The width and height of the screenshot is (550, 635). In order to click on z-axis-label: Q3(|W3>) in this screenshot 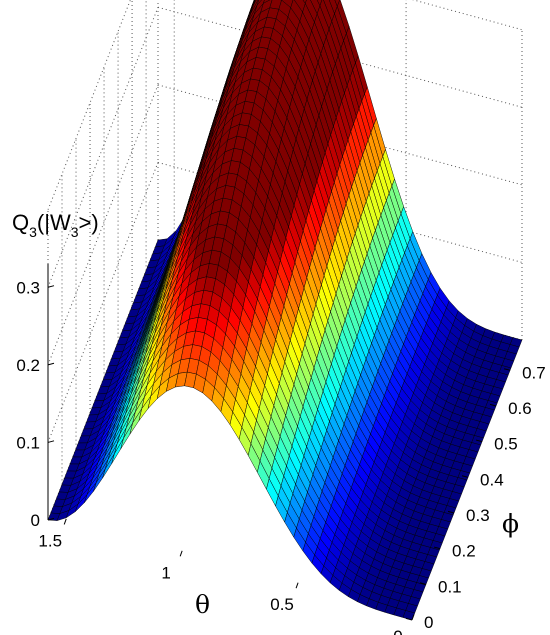, I will do `click(55, 225)`.